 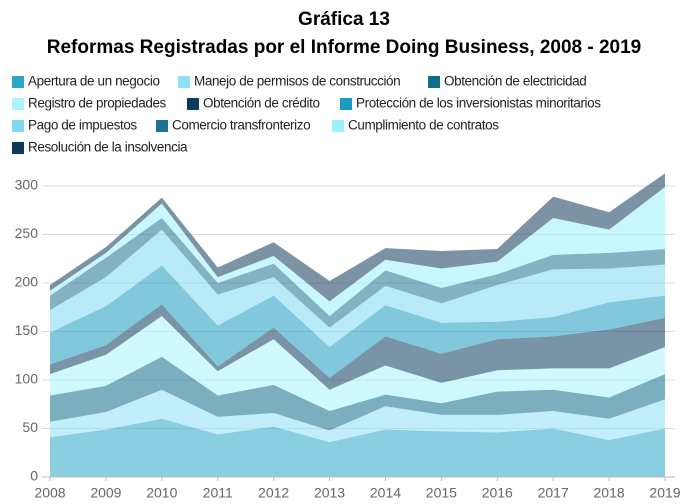 I want to click on legend-label: Obtención de crédito, so click(x=261, y=103).